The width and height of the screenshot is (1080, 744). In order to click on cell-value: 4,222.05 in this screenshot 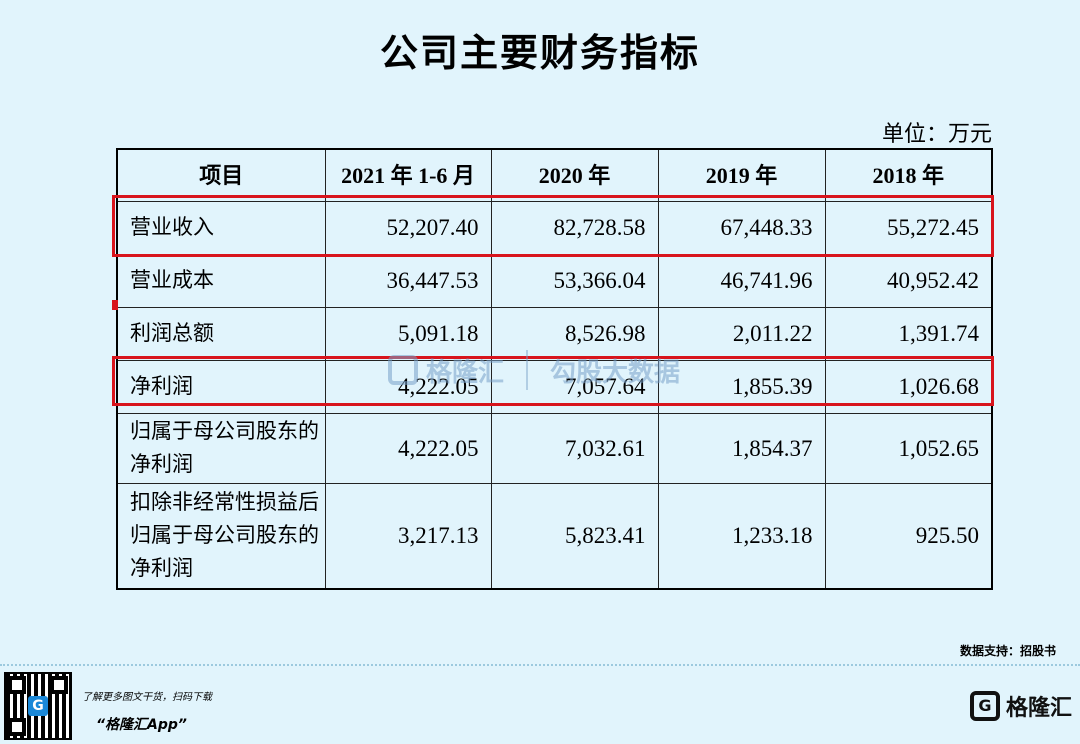, I will do `click(408, 448)`.